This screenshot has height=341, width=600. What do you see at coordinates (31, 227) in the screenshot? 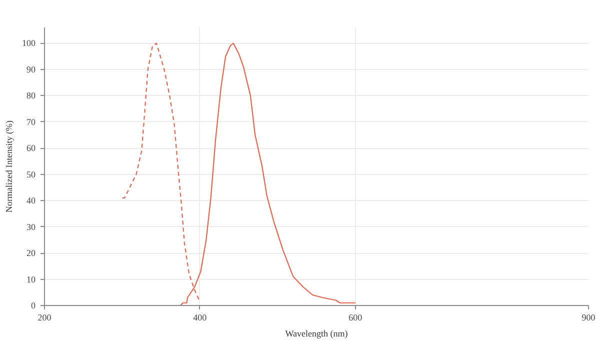
I see `y-tick-label: 30` at bounding box center [31, 227].